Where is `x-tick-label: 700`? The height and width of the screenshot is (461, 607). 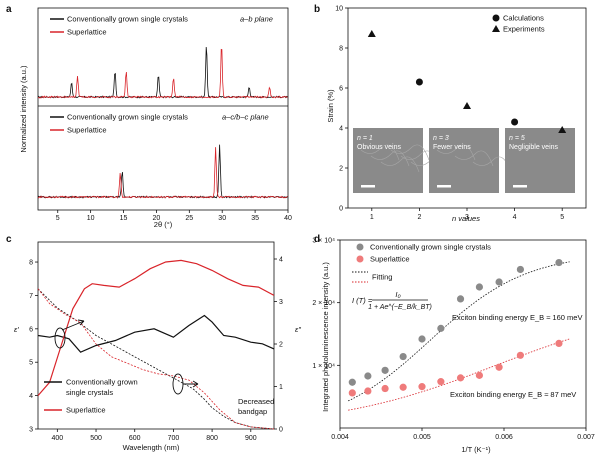
x-tick-label: 700 is located at coordinates (174, 438).